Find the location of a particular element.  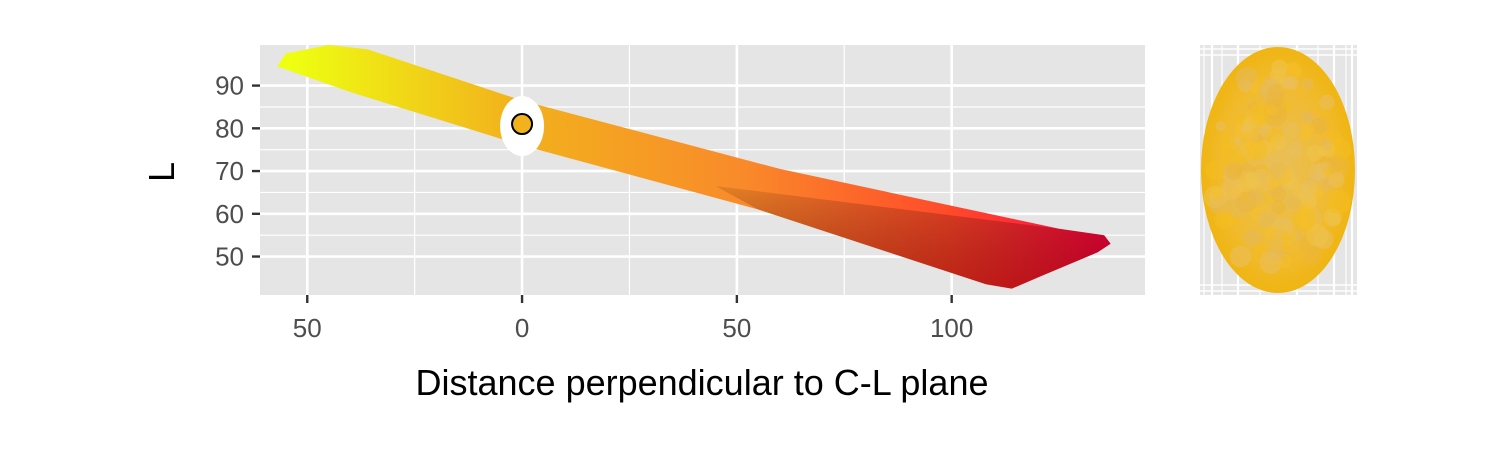

y-axis: 50 60 70 80 90 is located at coordinates (237, 171).